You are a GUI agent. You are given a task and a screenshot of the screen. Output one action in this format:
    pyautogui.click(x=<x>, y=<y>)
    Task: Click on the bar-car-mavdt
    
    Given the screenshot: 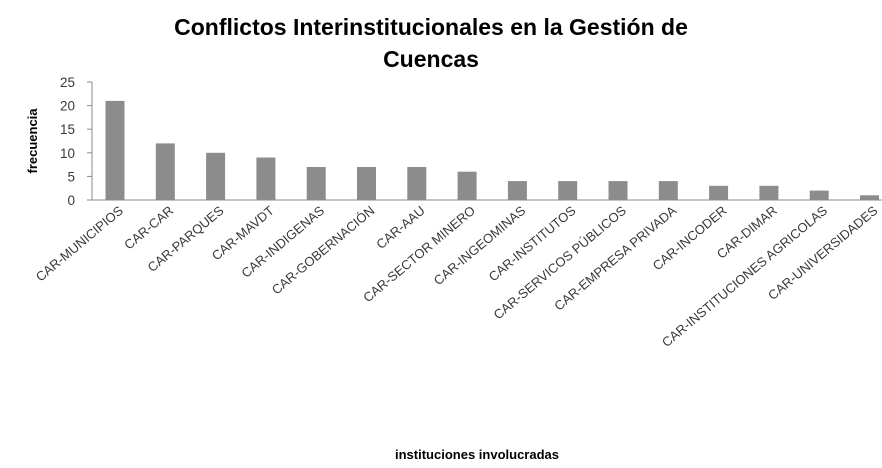 What is the action you would take?
    pyautogui.click(x=266, y=178)
    